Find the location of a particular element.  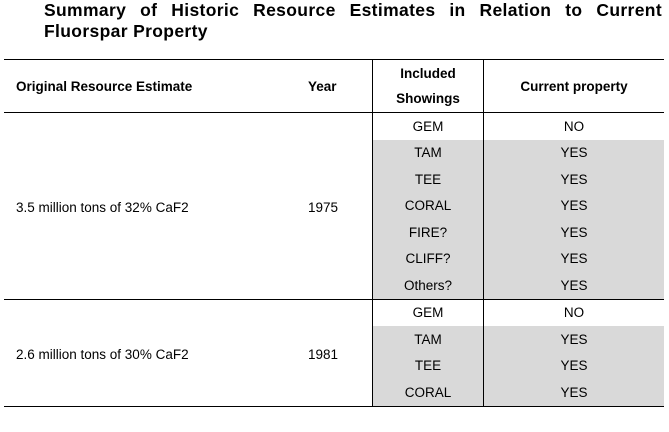

table-row: FIRE? YES is located at coordinates (334, 232).